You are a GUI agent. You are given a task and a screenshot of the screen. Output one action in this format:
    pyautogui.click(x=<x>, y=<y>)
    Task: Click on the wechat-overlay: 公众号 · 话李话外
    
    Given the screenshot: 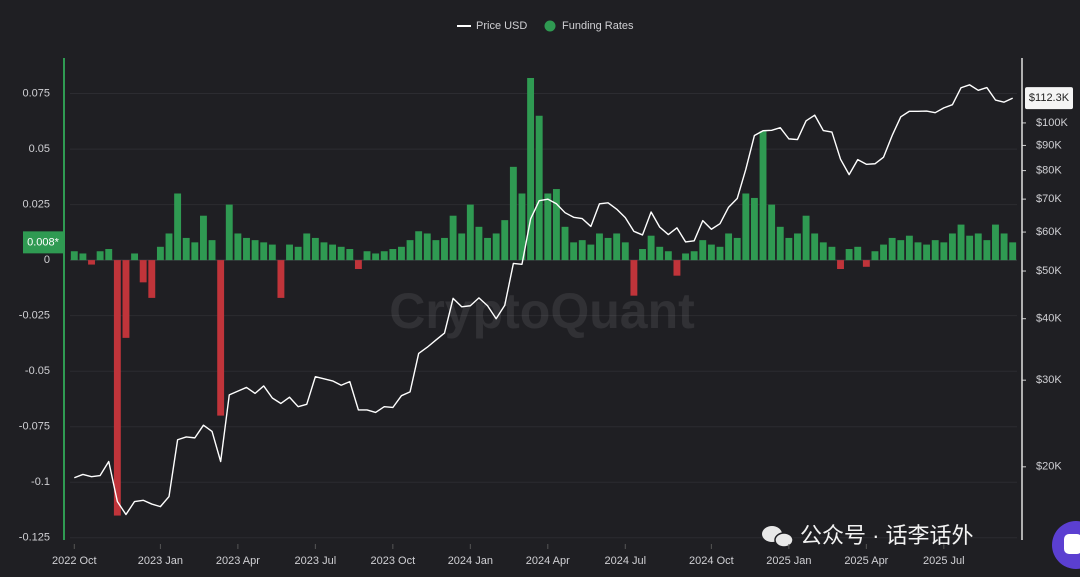 What is the action you would take?
    pyautogui.click(x=868, y=535)
    